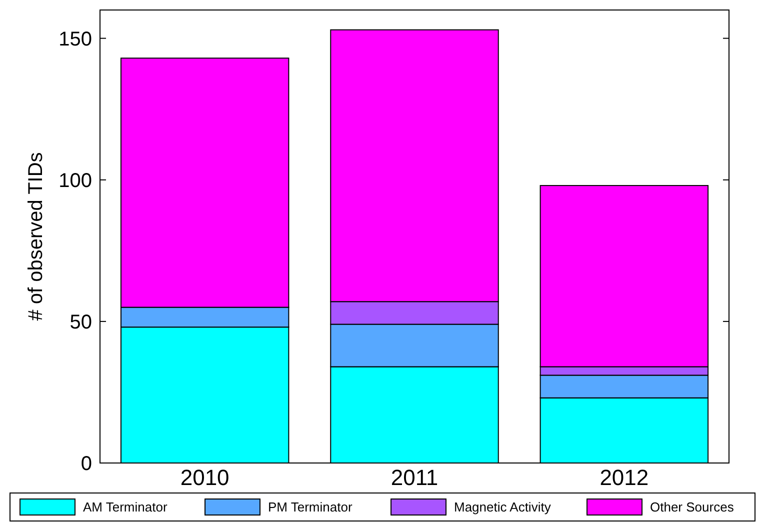 The height and width of the screenshot is (529, 757). What do you see at coordinates (414, 477) in the screenshot?
I see `x-tick-label: 2011` at bounding box center [414, 477].